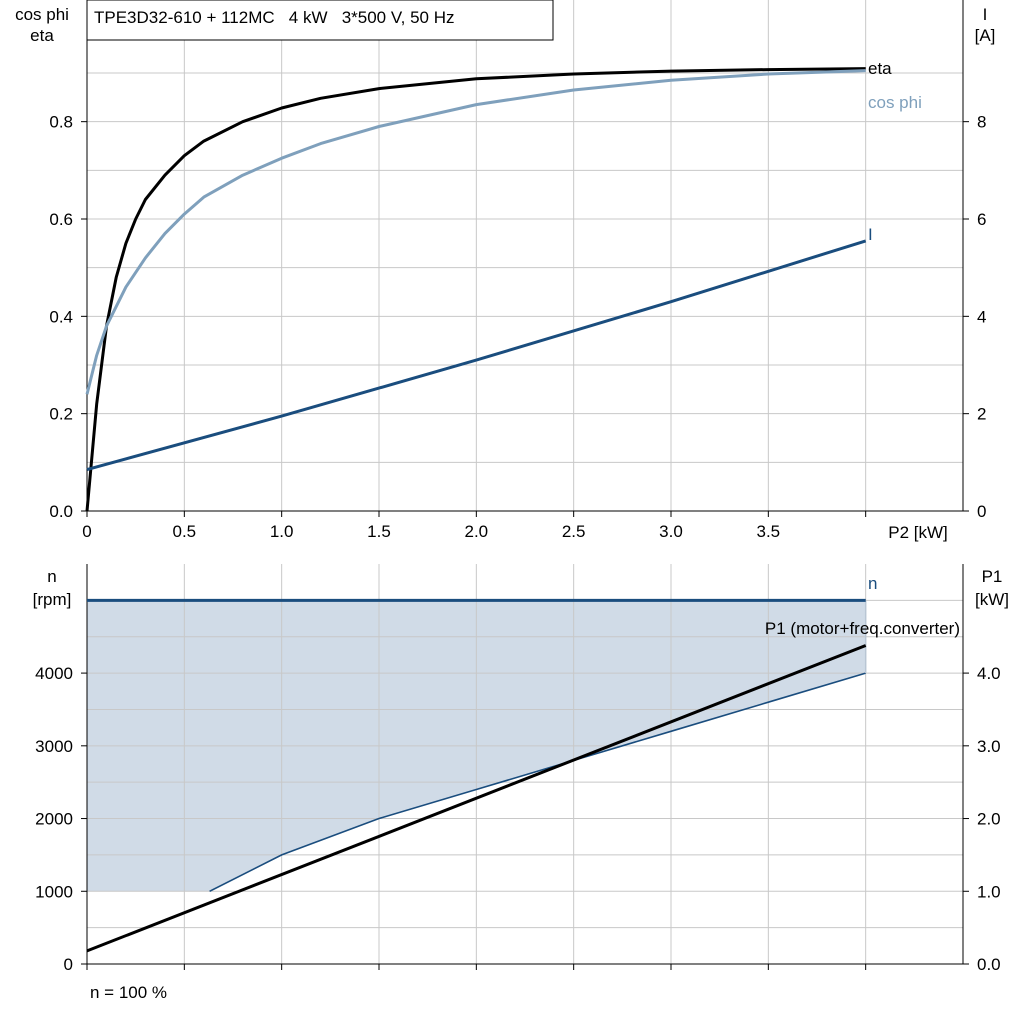 Image resolution: width=1024 pixels, height=1029 pixels. What do you see at coordinates (769, 531) in the screenshot?
I see `x-tick-label: 3.5` at bounding box center [769, 531].